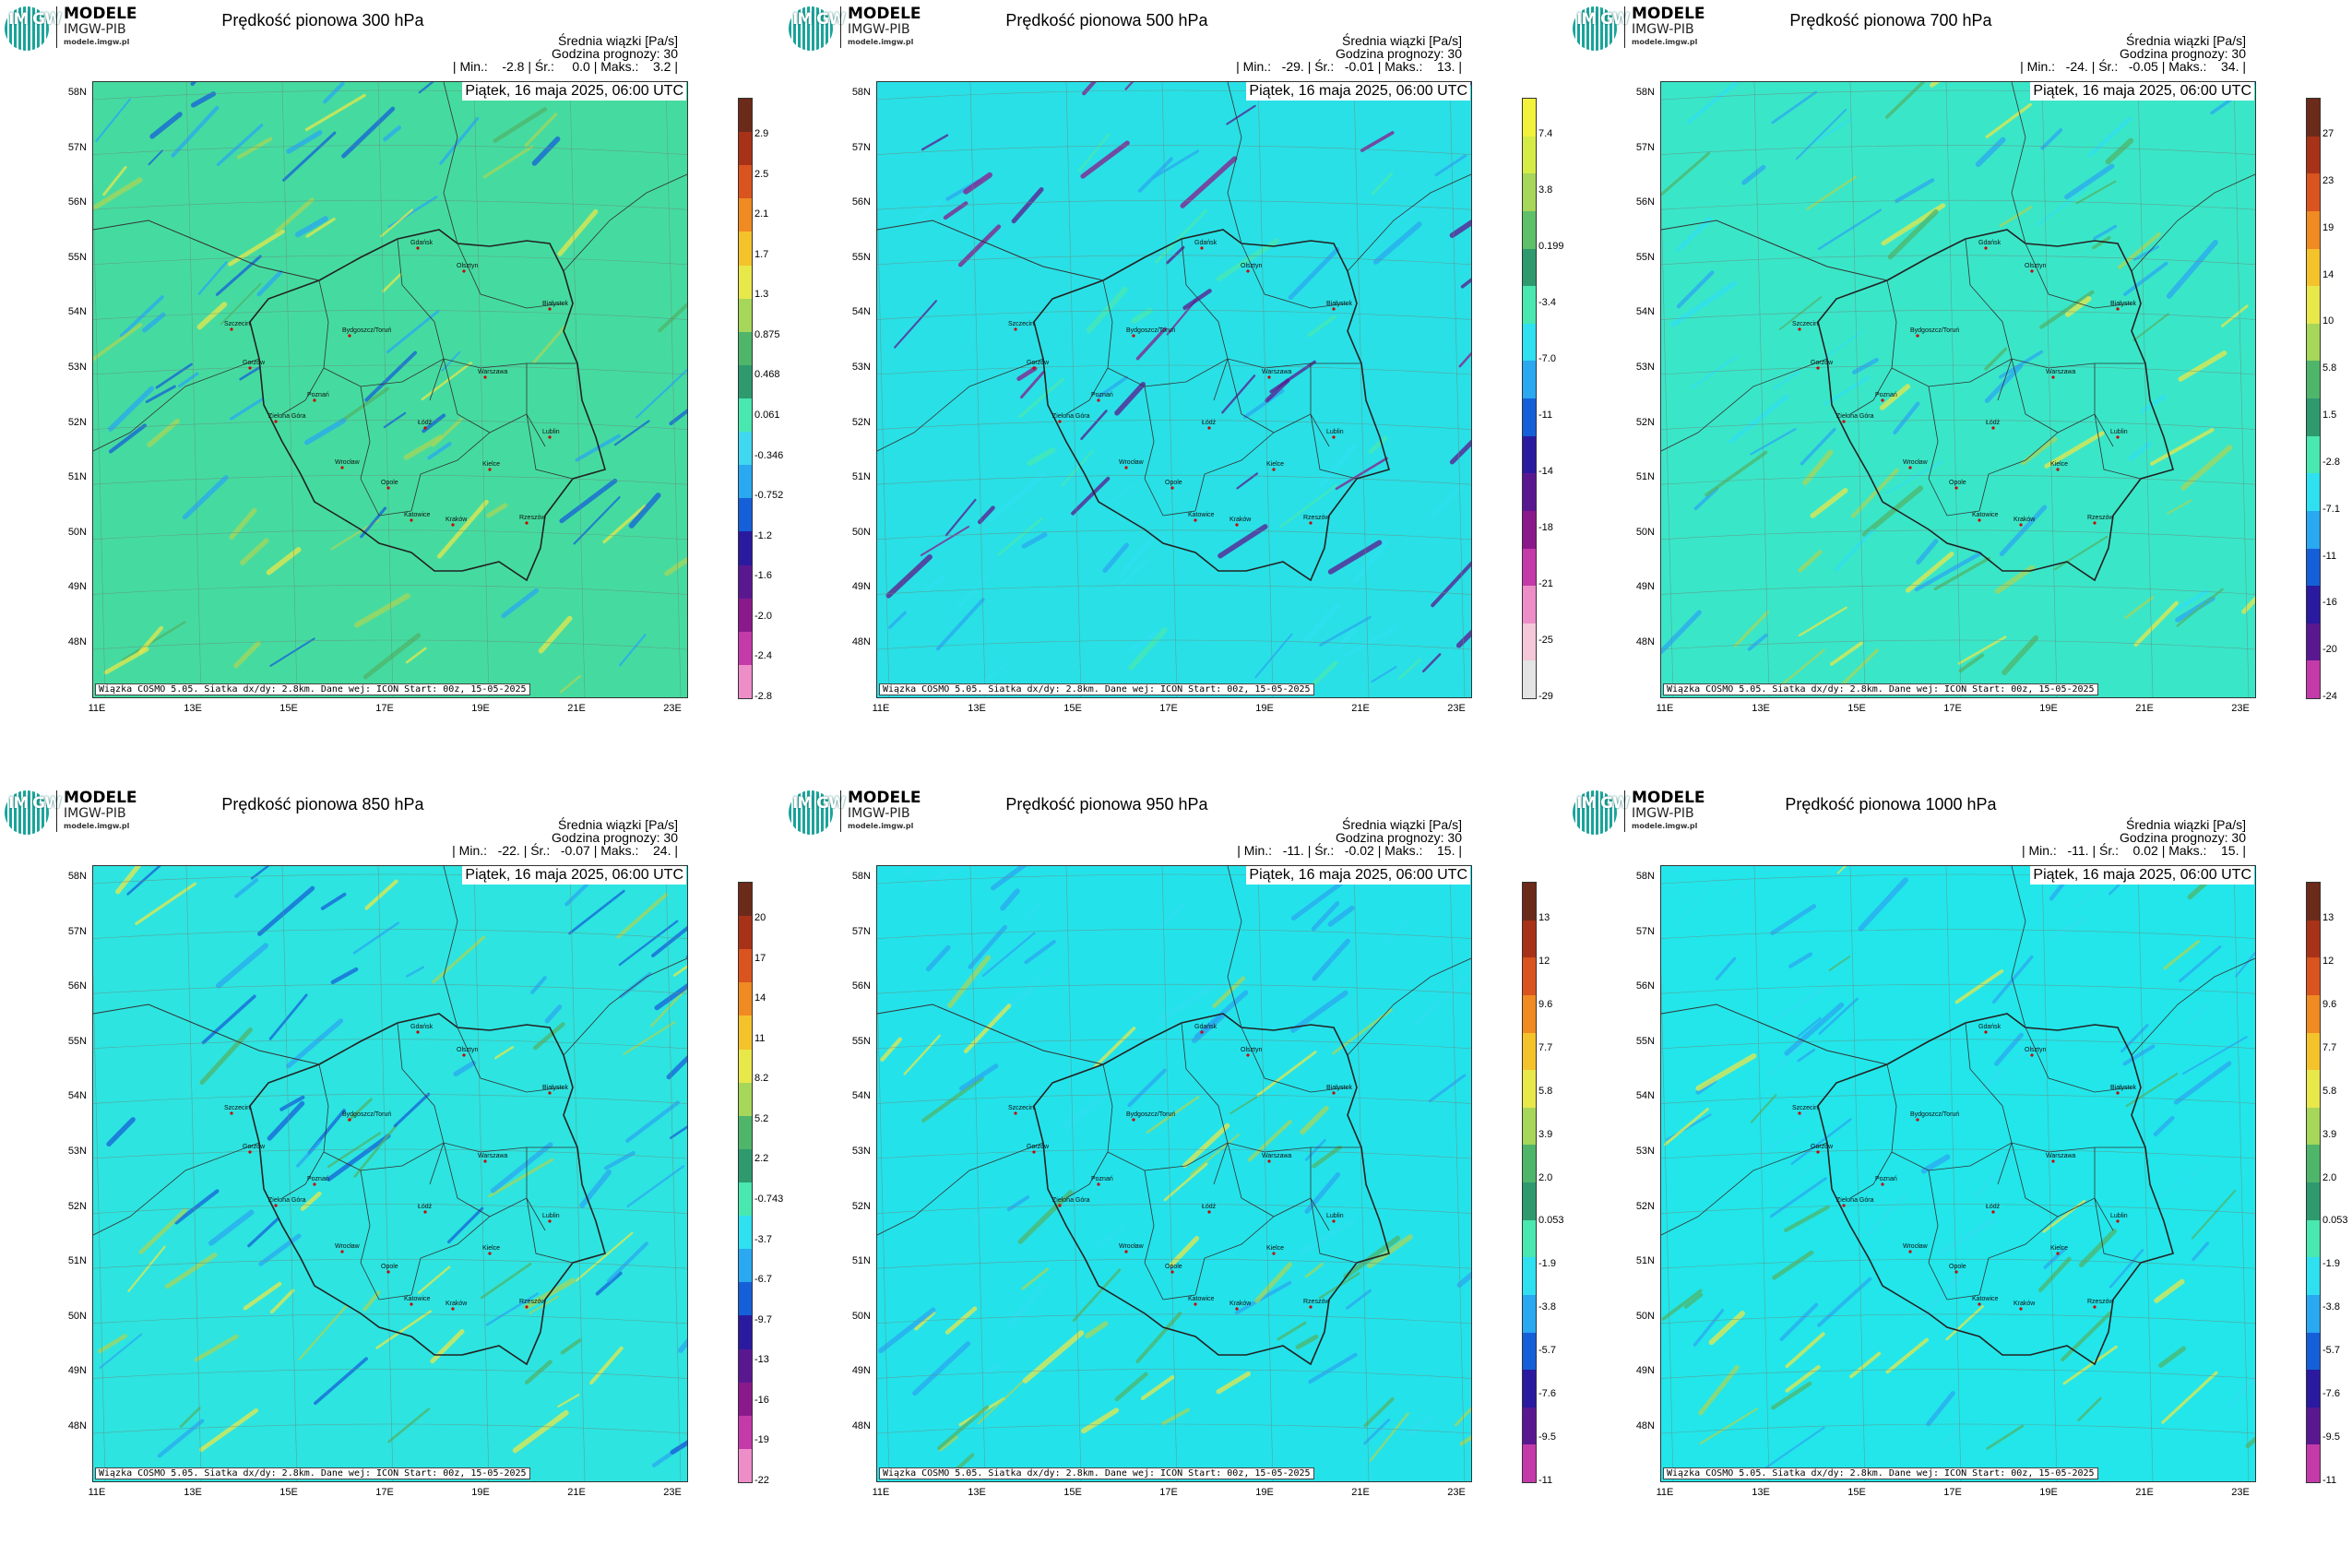  Describe the element at coordinates (1934, 330) in the screenshot. I see `city-label: Bydgoszcz/Toruń` at that location.